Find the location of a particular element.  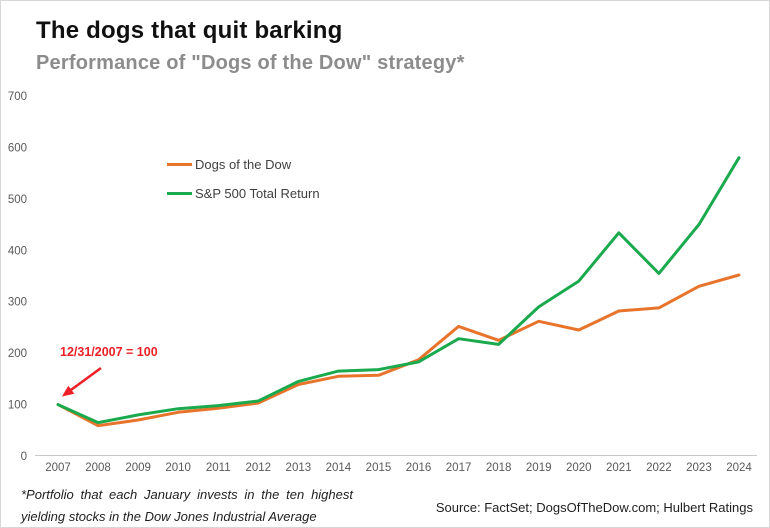

x-axis-tick-label: 2014 is located at coordinates (339, 468).